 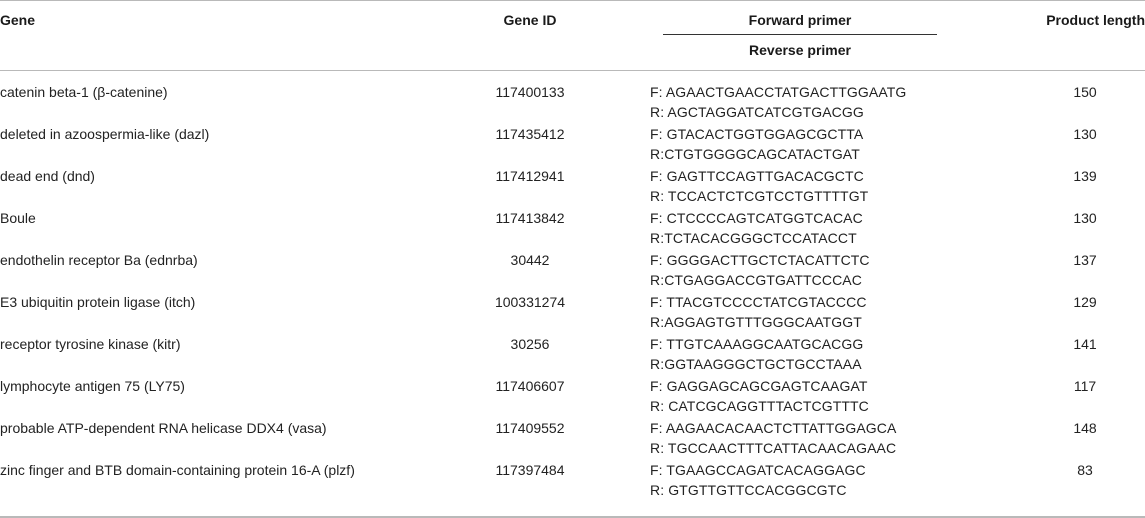 What do you see at coordinates (753, 238) in the screenshot?
I see `reverse-primer: R:TCTACACGGGCTCCATACCT` at bounding box center [753, 238].